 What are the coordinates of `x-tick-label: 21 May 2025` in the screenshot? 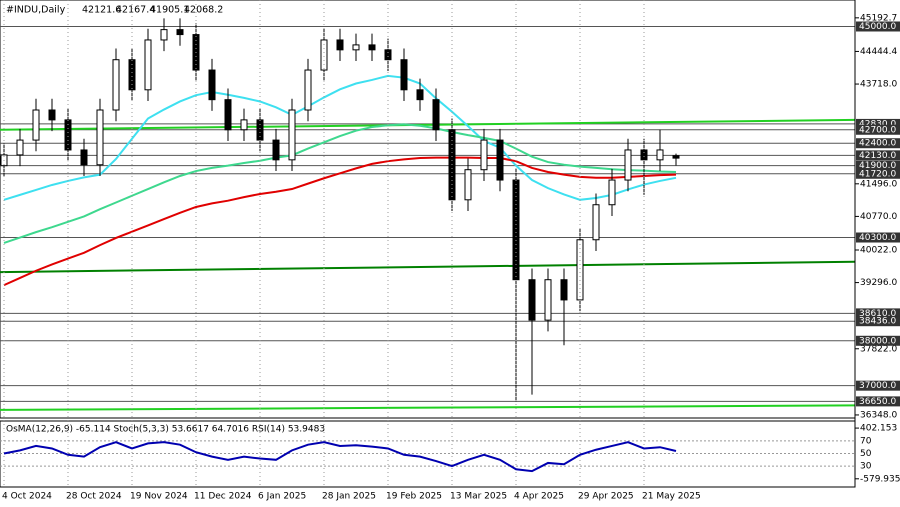 It's located at (671, 497).